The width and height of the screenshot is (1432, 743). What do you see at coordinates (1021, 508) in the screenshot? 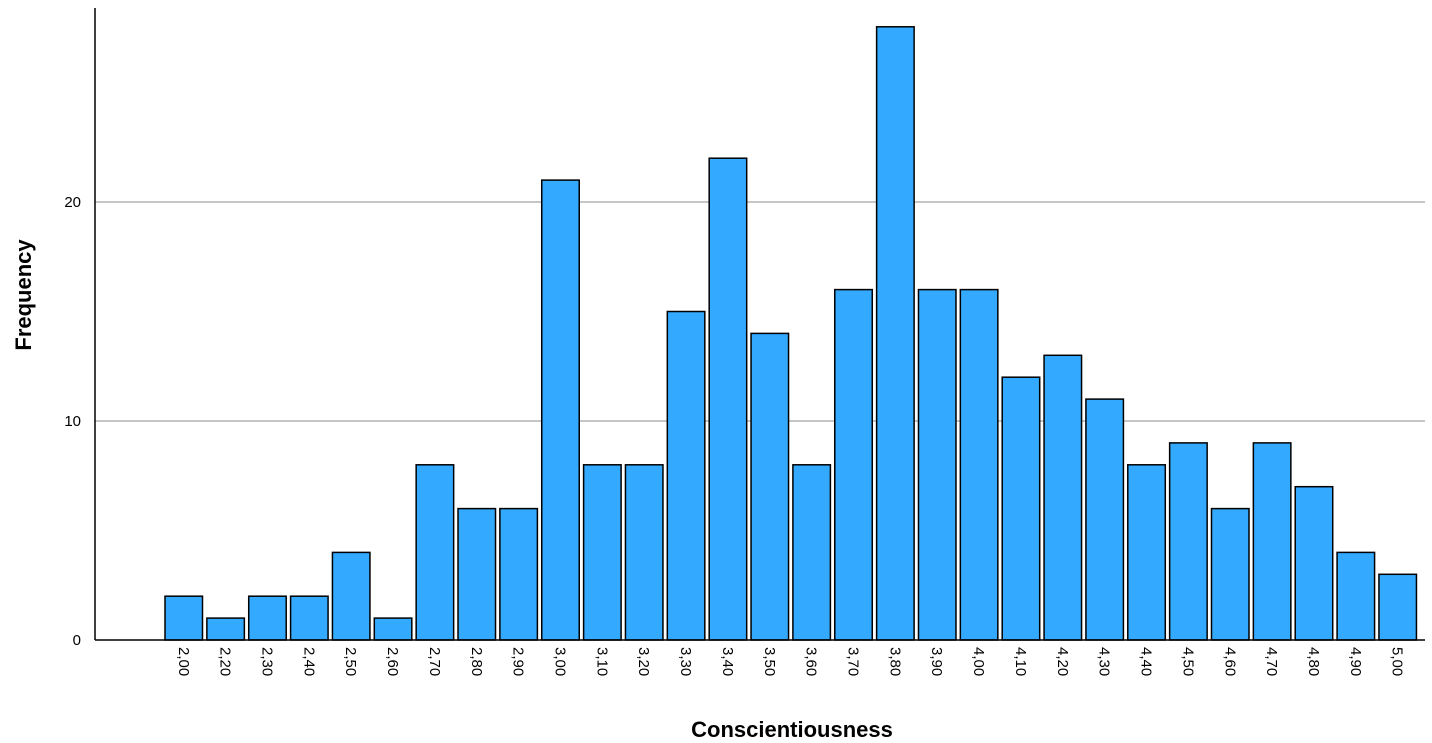
I see `bar-4,10` at bounding box center [1021, 508].